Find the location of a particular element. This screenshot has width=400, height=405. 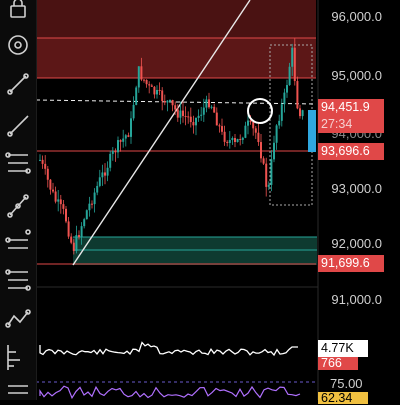

osc-top-label: 75.00 is located at coordinates (346, 383).